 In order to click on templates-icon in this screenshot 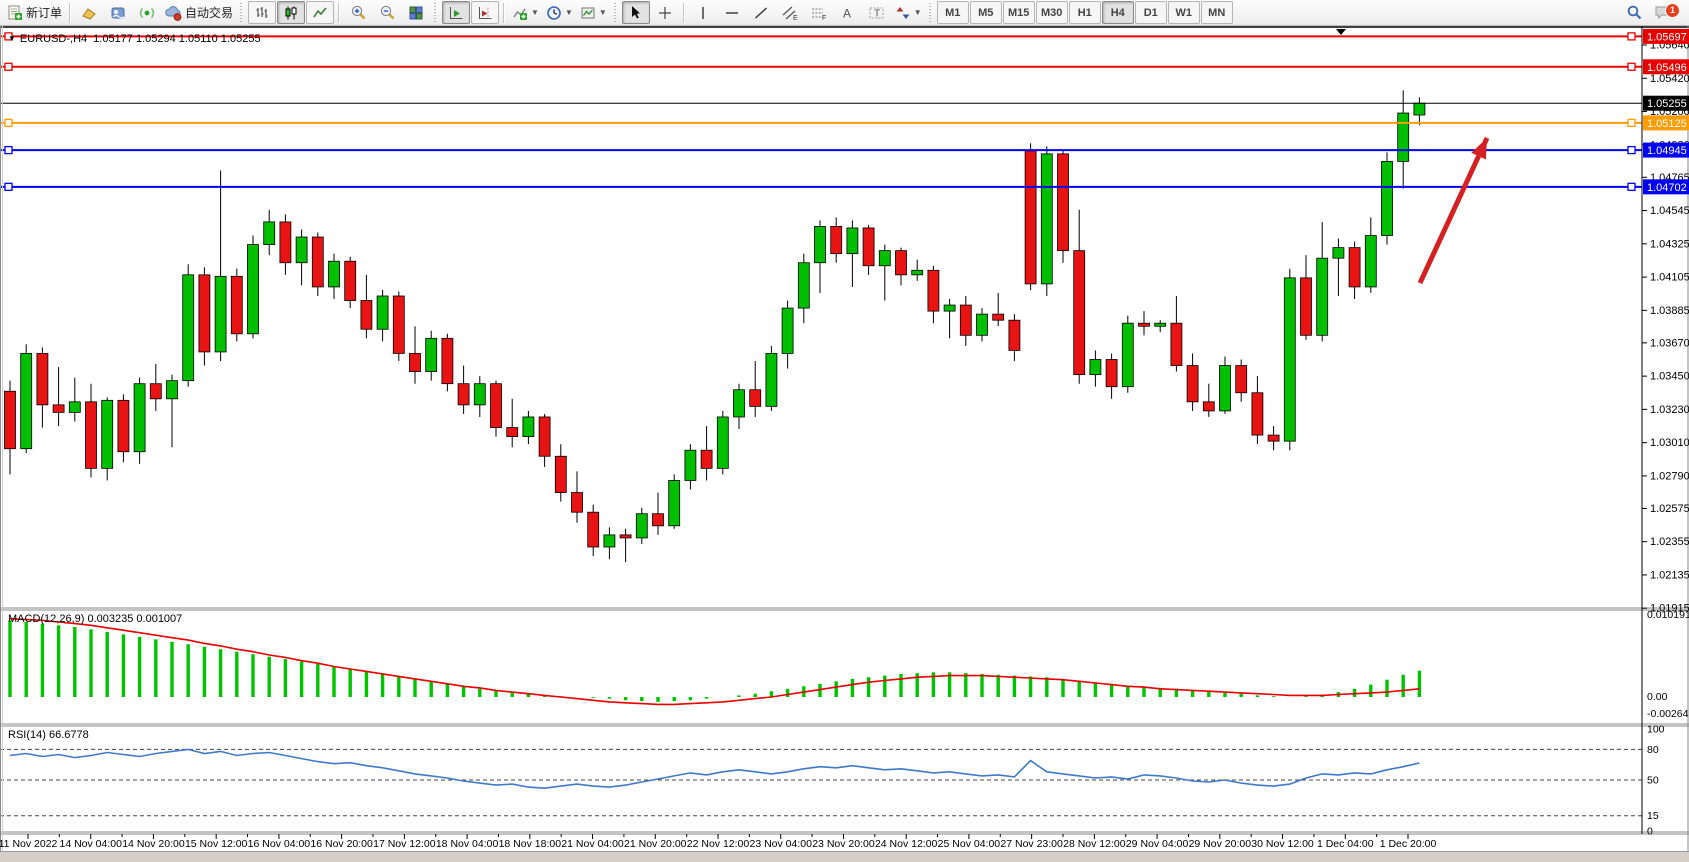, I will do `click(588, 12)`.